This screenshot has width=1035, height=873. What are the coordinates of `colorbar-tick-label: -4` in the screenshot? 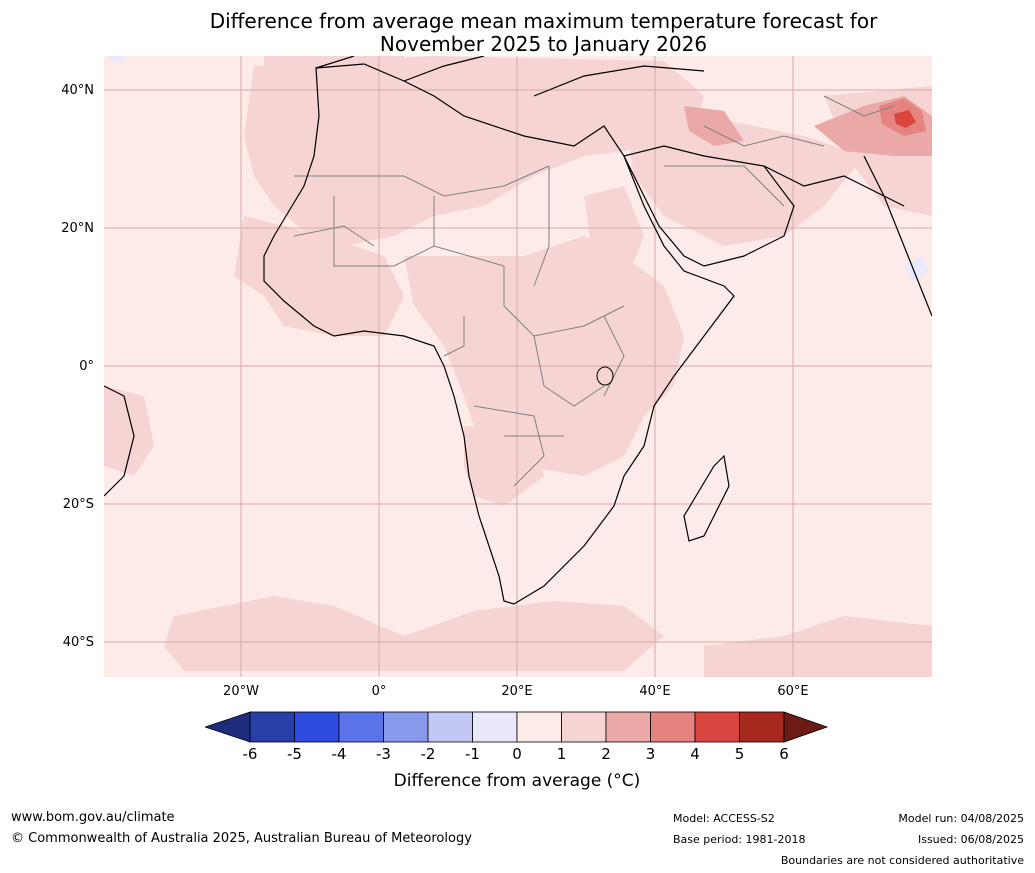 It's located at (339, 754).